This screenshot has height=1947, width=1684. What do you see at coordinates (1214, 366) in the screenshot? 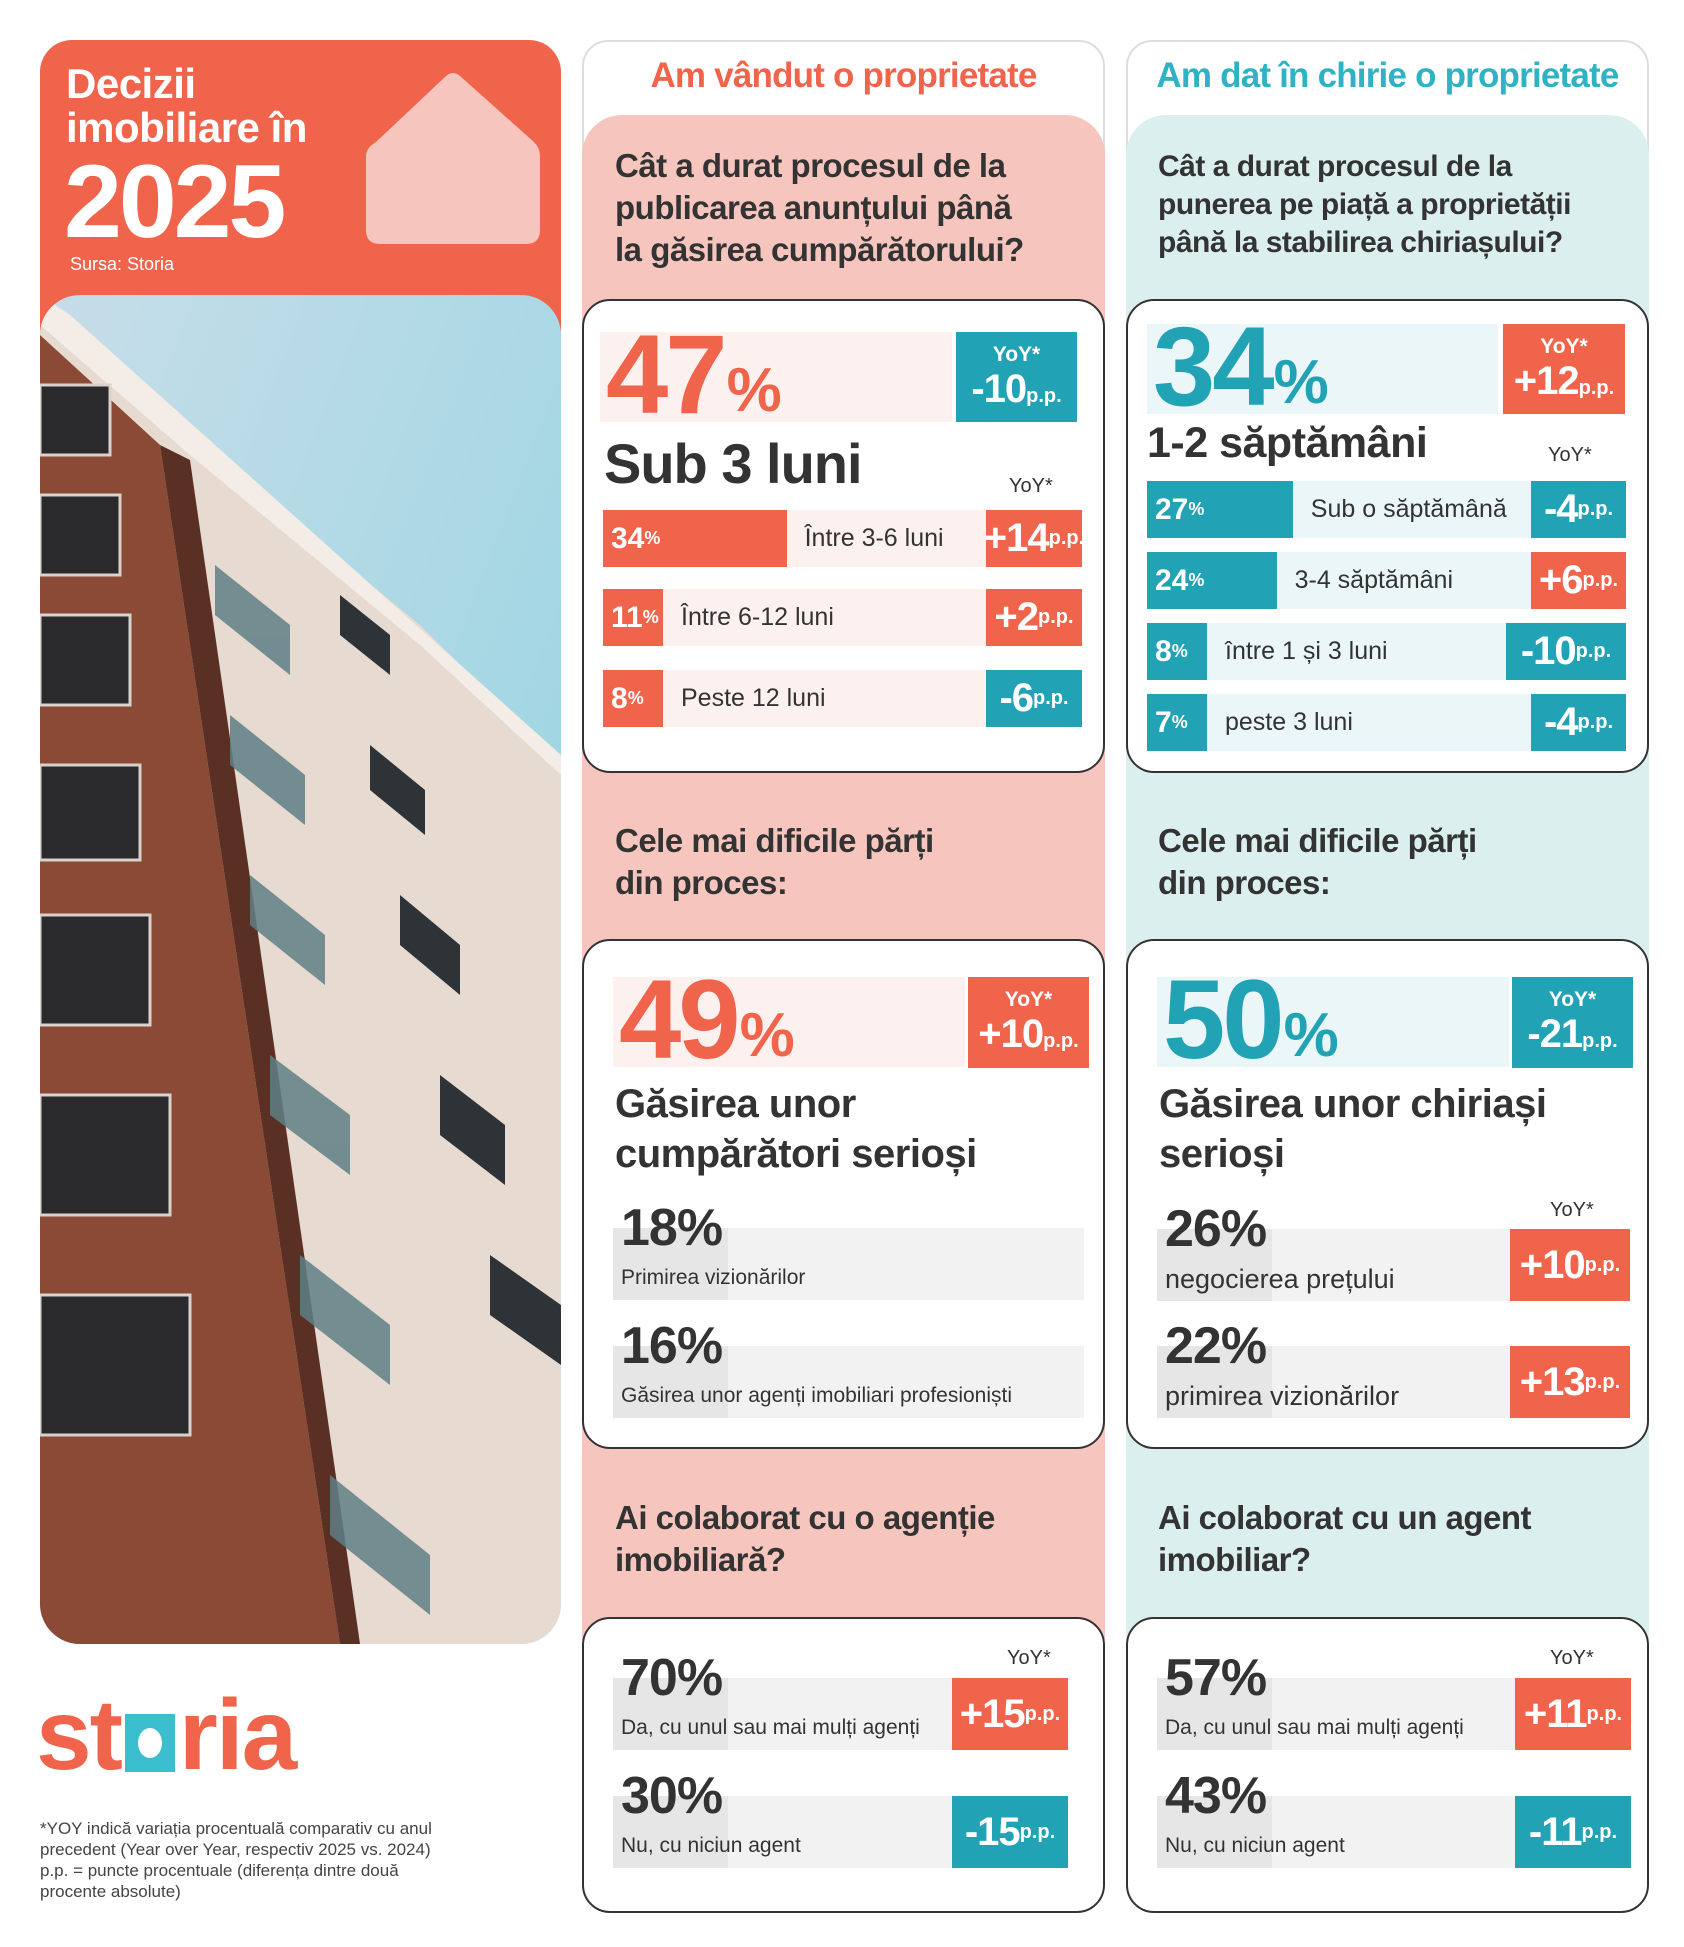
I see `main-percent: 34` at bounding box center [1214, 366].